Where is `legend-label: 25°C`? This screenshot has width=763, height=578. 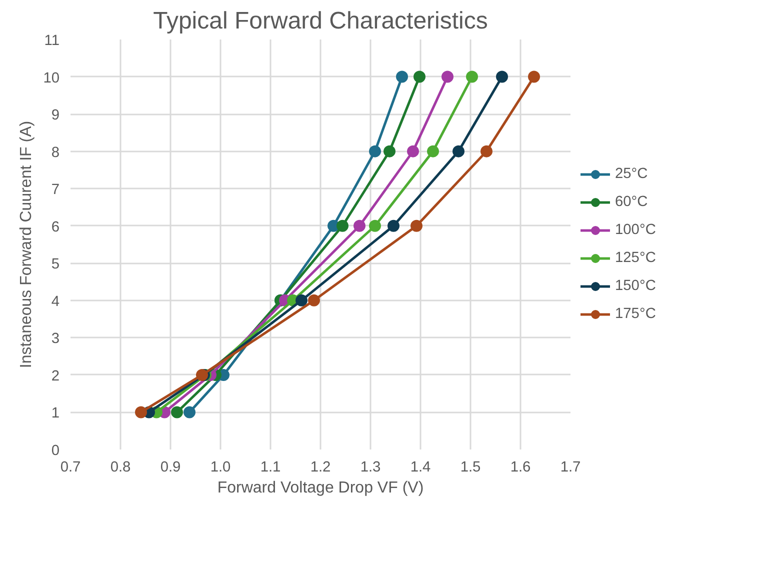 legend-label: 25°C is located at coordinates (631, 174).